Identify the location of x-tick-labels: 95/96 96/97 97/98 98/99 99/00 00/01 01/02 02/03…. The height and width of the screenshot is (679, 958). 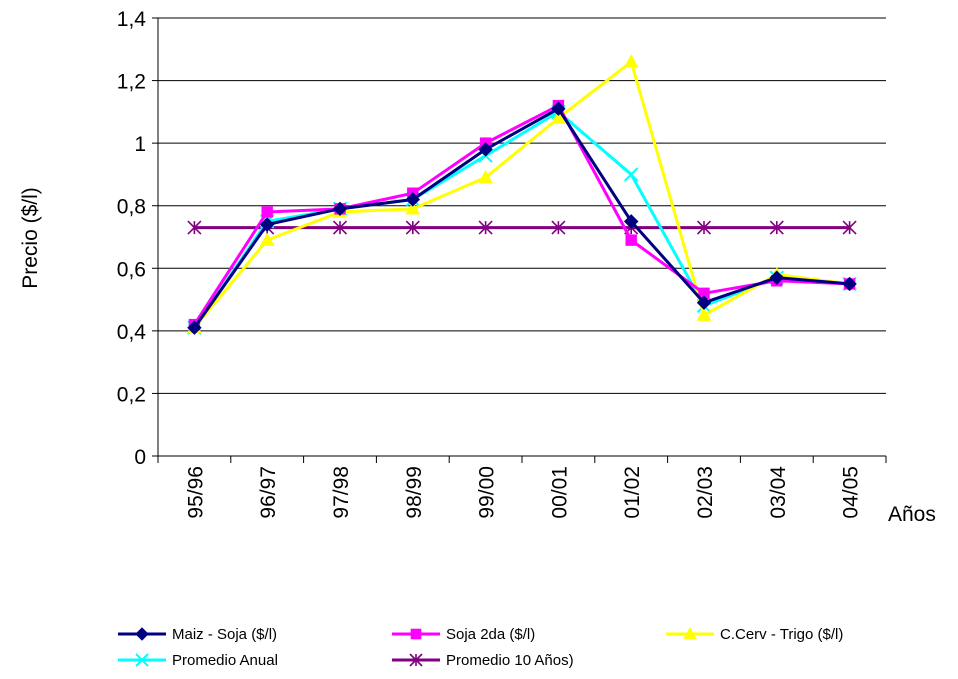
(523, 492).